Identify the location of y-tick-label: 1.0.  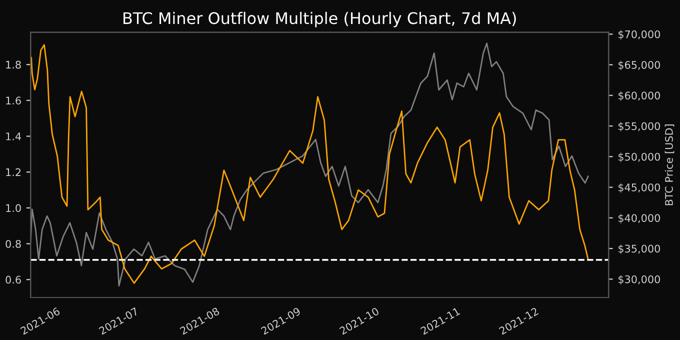
(13, 208).